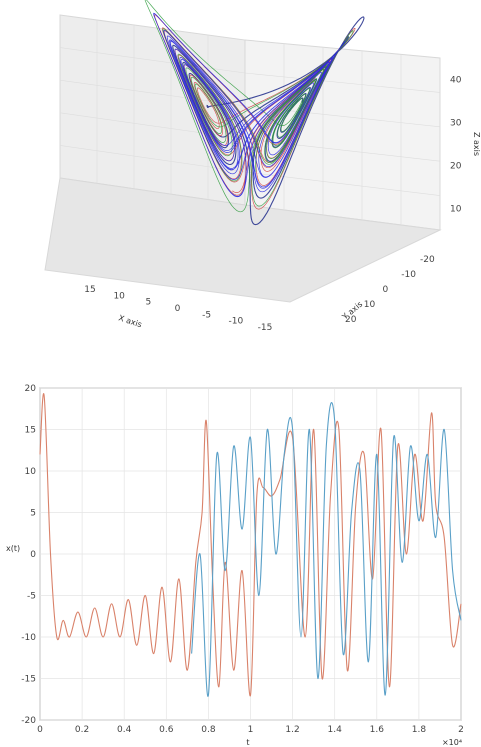  What do you see at coordinates (456, 167) in the screenshot?
I see `z-tick-label: 20` at bounding box center [456, 167].